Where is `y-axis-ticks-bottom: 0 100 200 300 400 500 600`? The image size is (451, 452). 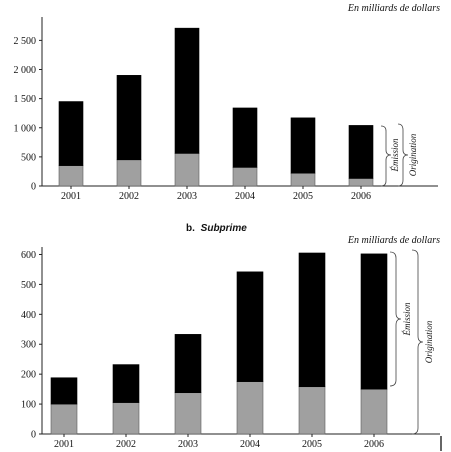 y-axis-ticks-bottom: 0 100 200 300 400 500 600 is located at coordinates (31, 345).